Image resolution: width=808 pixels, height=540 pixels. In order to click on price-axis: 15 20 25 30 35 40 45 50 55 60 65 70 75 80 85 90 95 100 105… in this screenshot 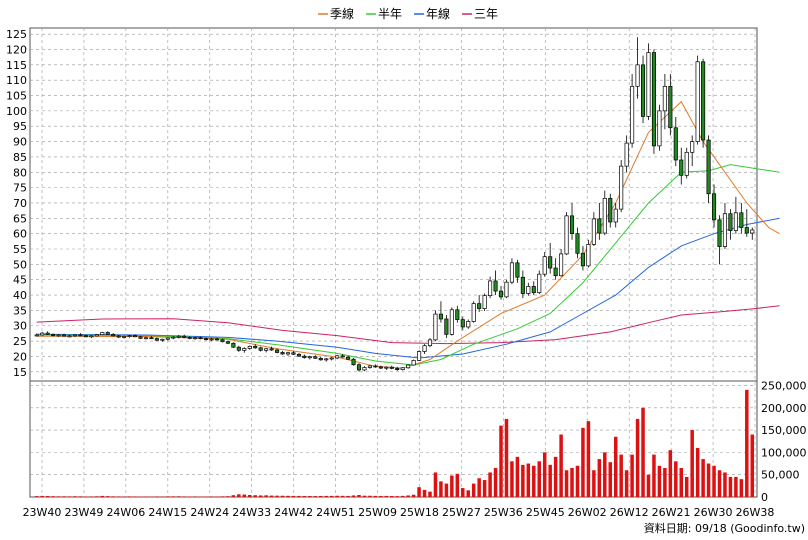, I will do `click(16, 203)`.